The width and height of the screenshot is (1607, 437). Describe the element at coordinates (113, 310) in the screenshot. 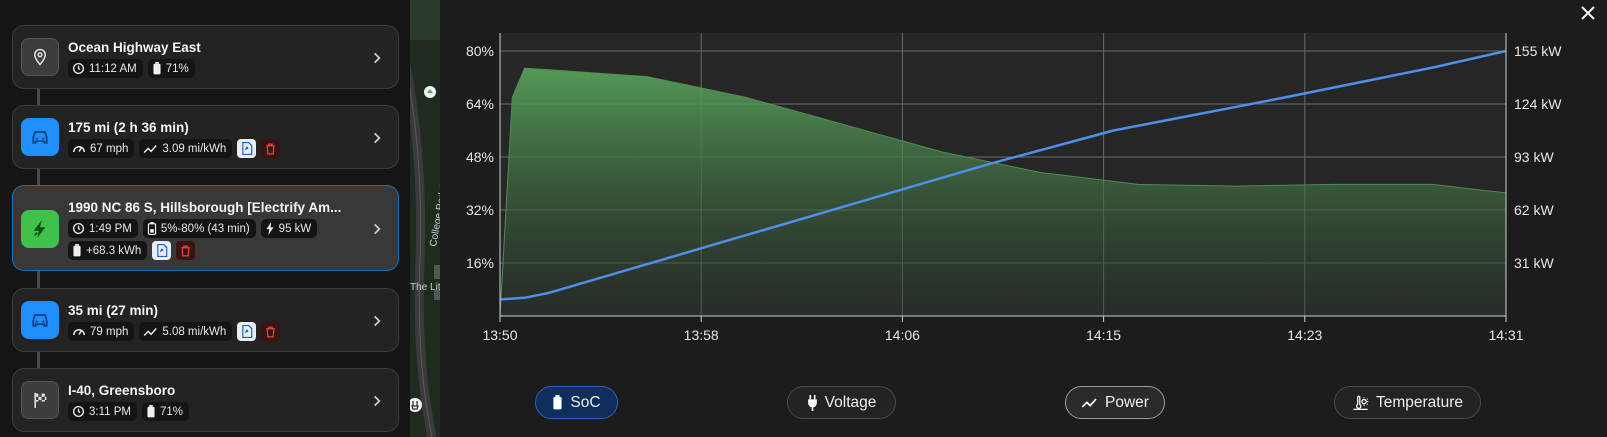

I see `leg-title: 35 mi (27 min)` at that location.